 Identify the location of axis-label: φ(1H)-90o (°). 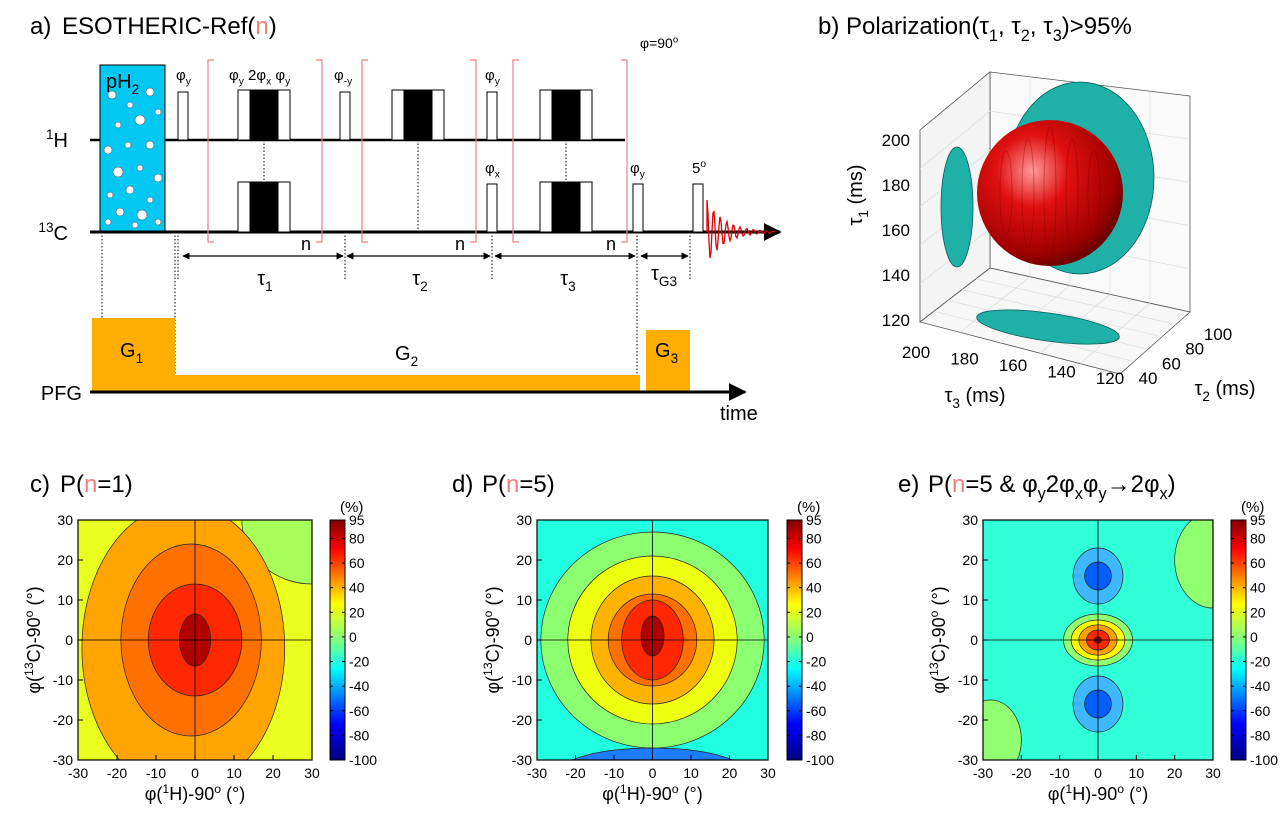
(195, 793).